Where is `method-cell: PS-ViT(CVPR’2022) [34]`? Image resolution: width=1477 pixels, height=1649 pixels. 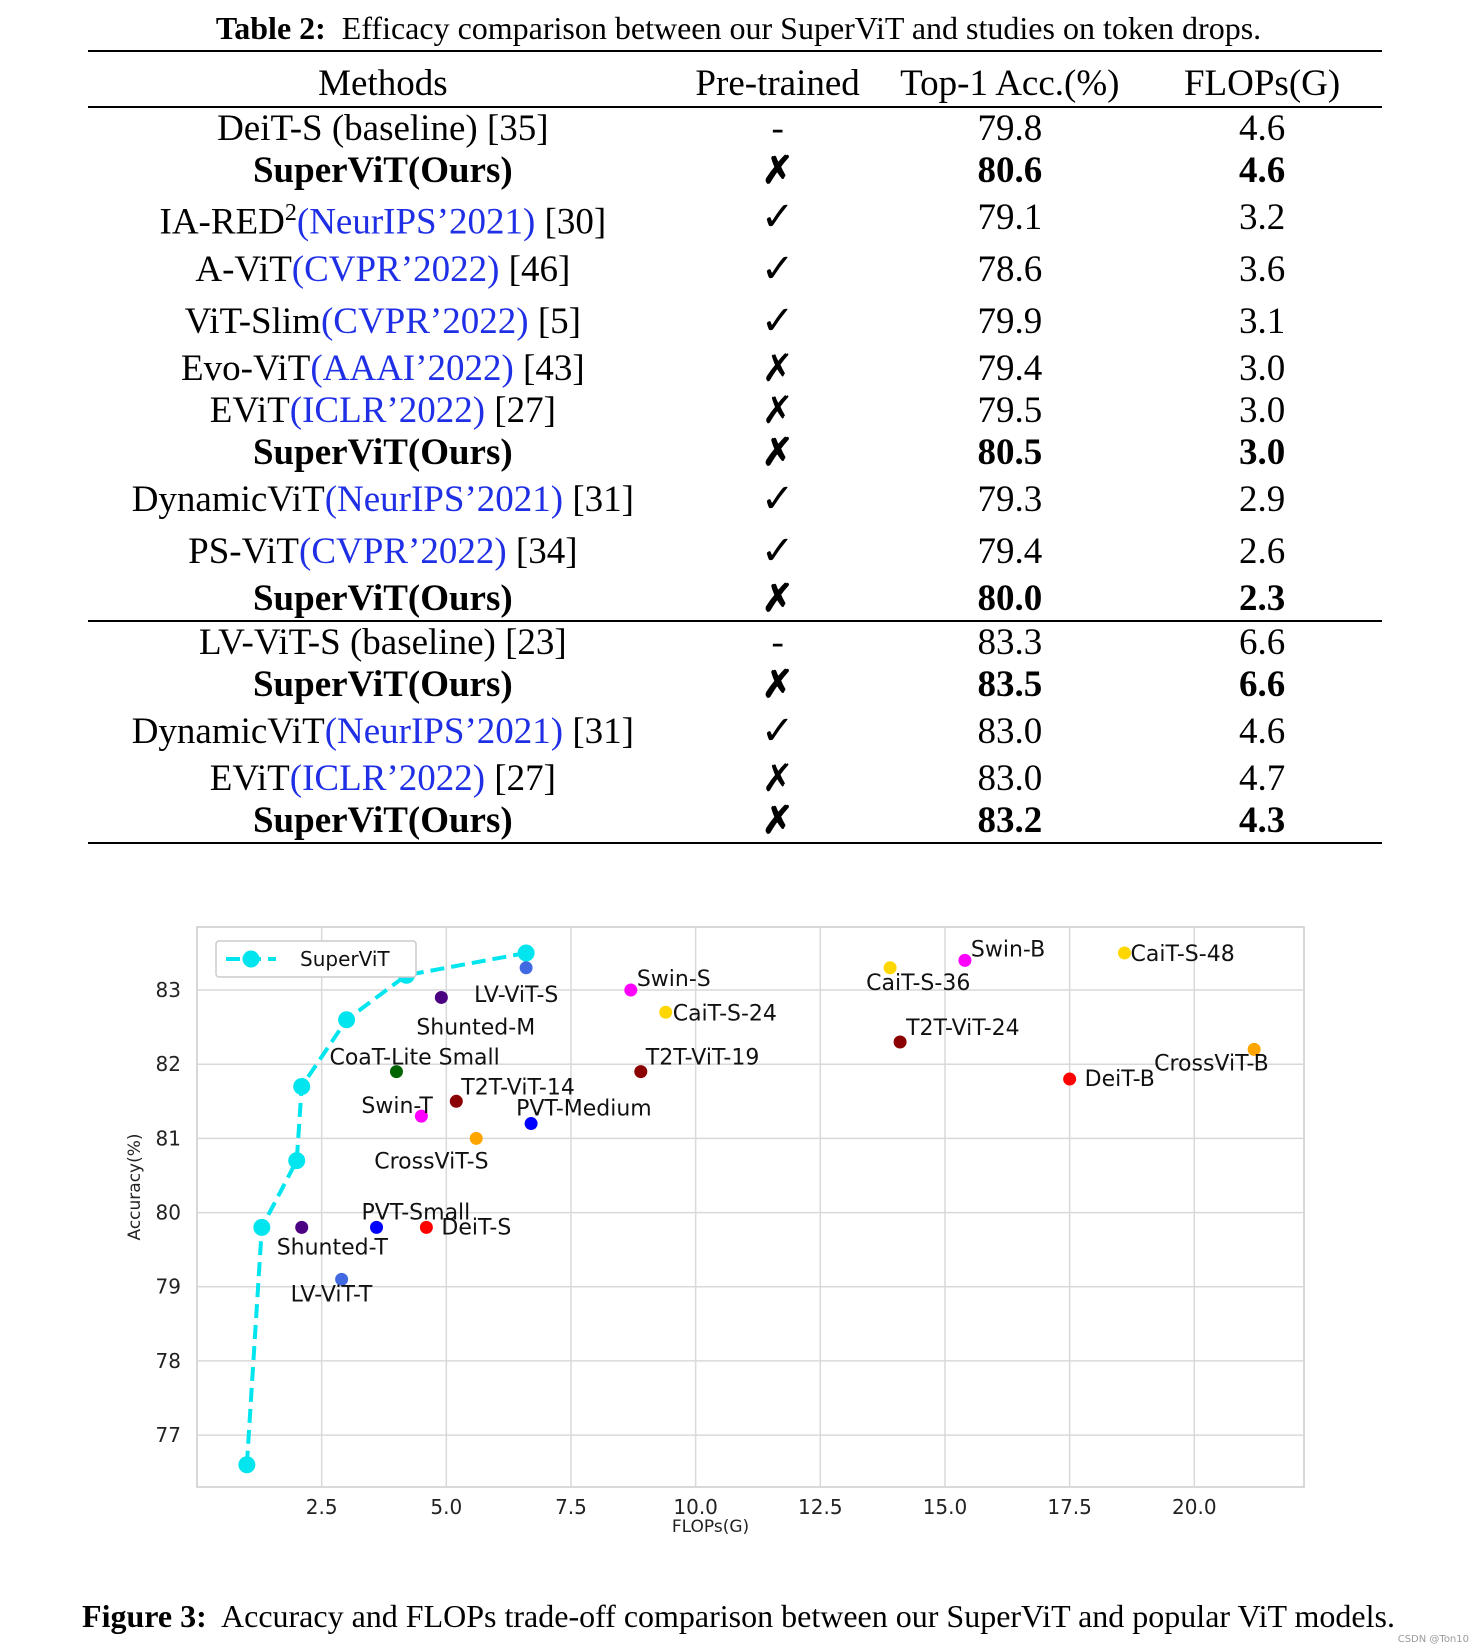
method-cell: PS-ViT(CVPR’2022) [34] is located at coordinates (383, 552).